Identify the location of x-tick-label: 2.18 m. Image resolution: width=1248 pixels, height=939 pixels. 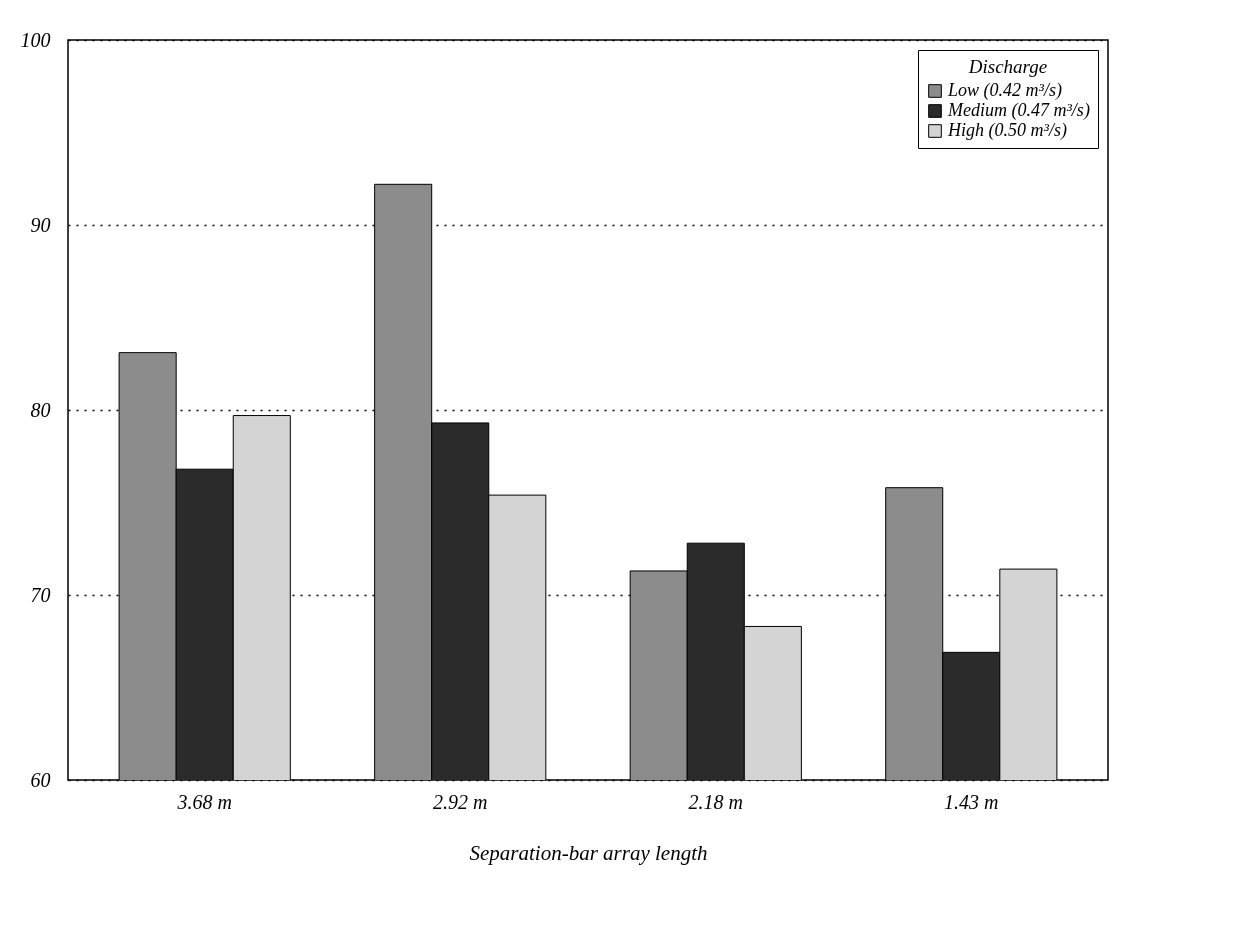
(715, 801).